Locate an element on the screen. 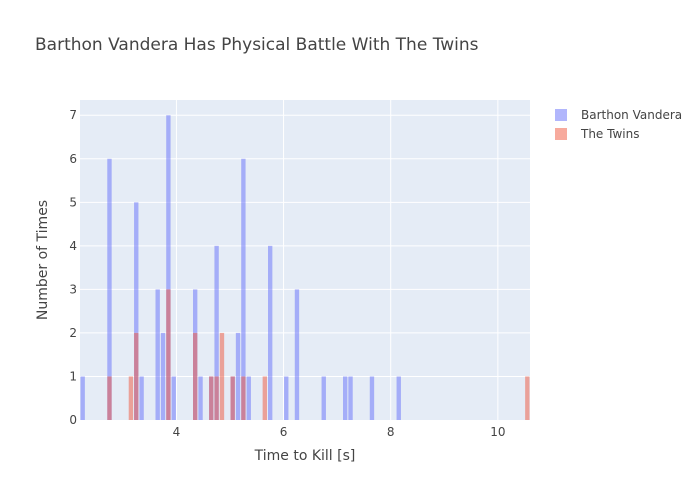  x-tick-label: 4 is located at coordinates (177, 432).